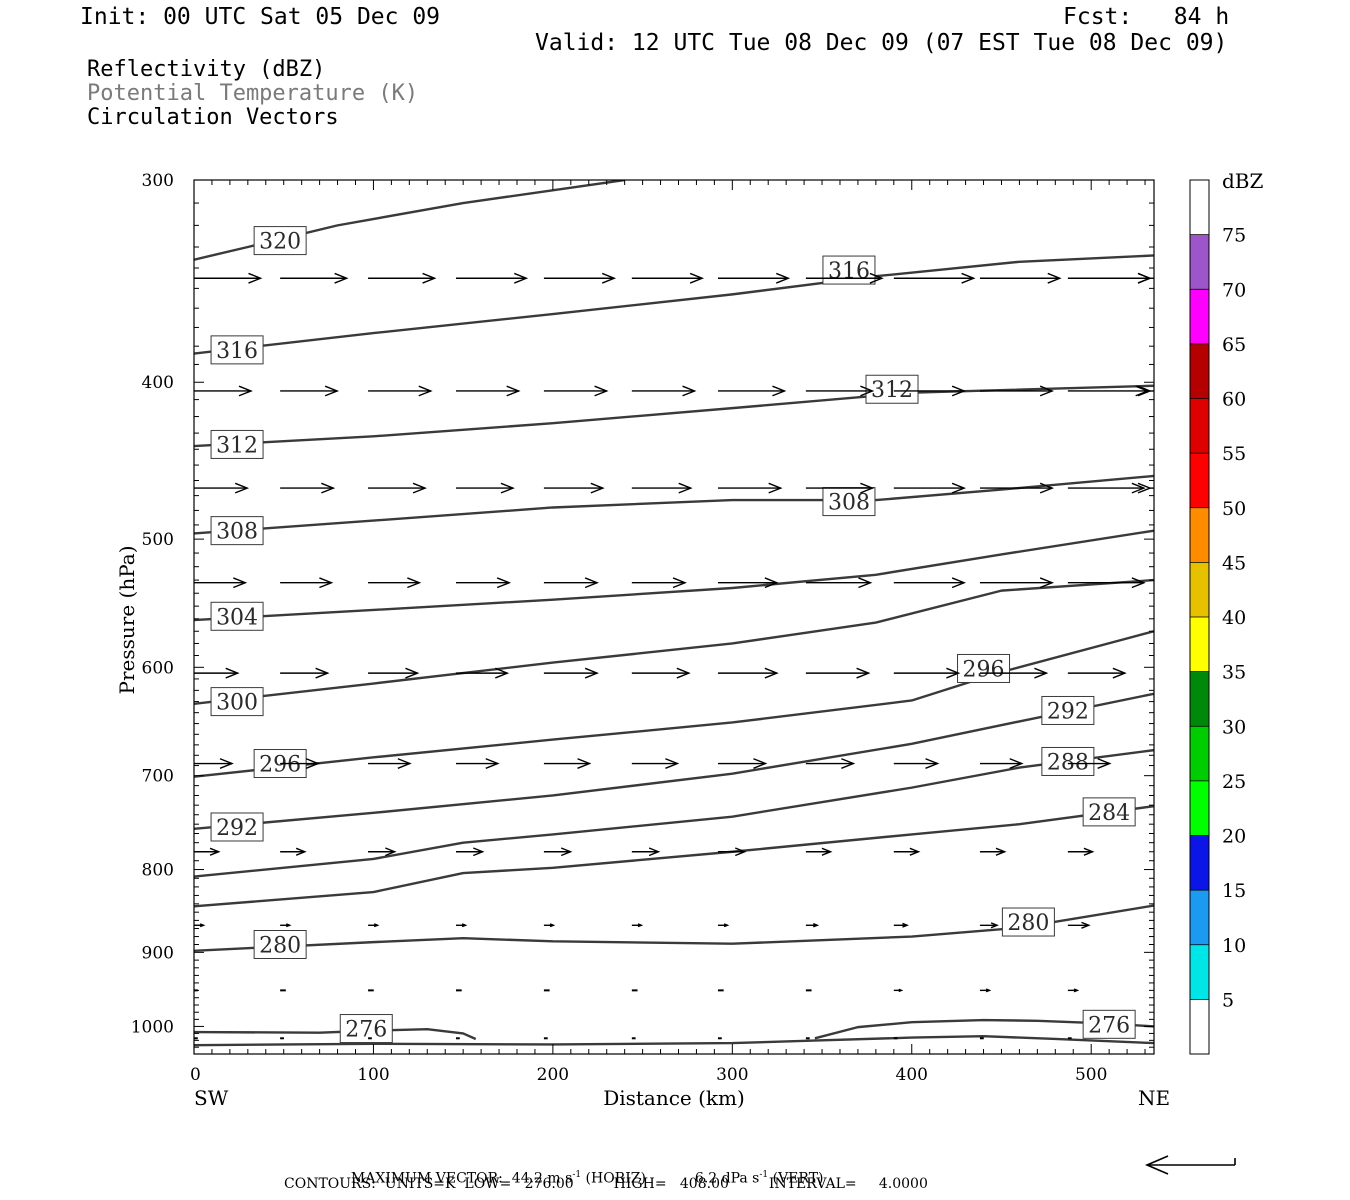 The width and height of the screenshot is (1350, 1200). Describe the element at coordinates (1068, 710) in the screenshot. I see `contour-label-292: 292` at that location.